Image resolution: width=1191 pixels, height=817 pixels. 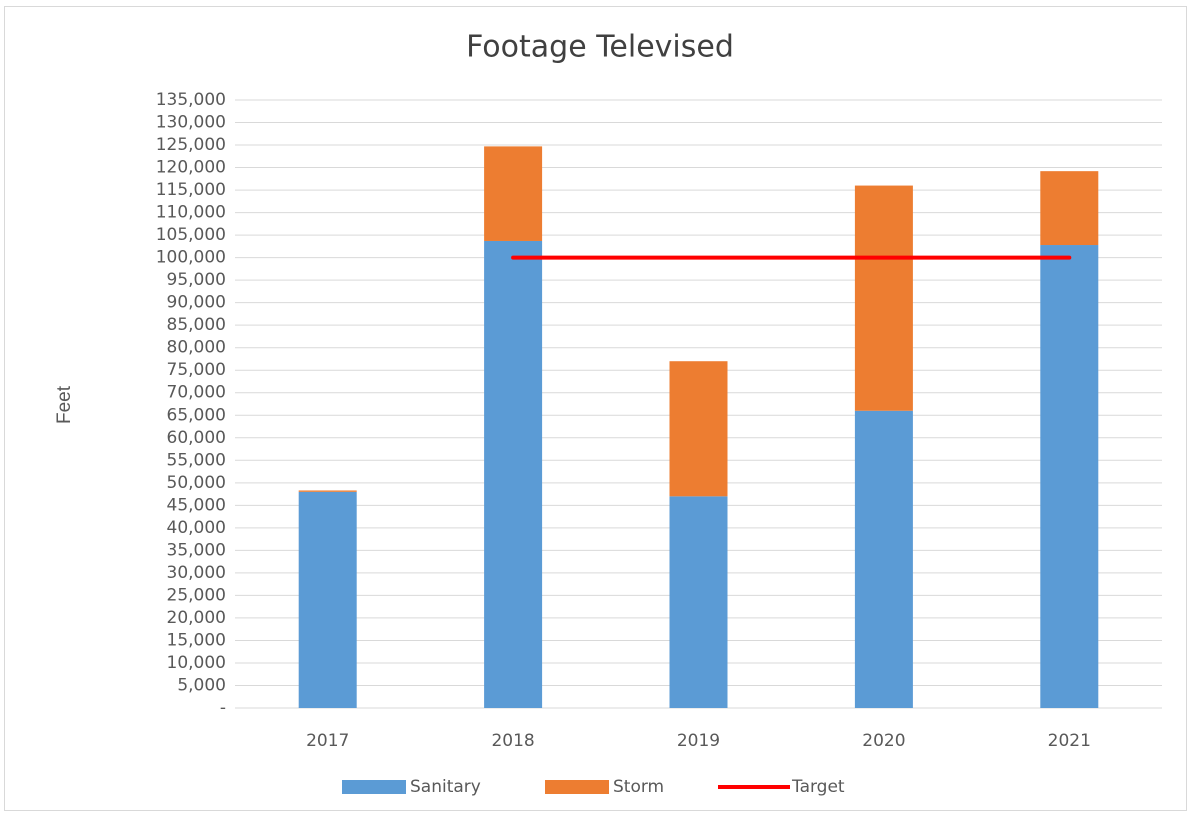 I want to click on y-tick-label: 60,000, so click(x=196, y=438).